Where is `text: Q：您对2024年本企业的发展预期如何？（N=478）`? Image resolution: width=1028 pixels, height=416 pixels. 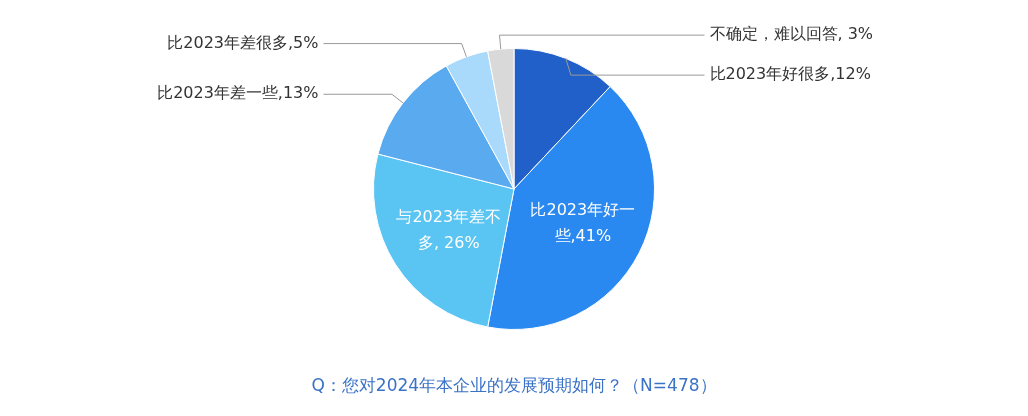 text: Q：您对2024年本企业的发展预期如何？（N=478） is located at coordinates (514, 385).